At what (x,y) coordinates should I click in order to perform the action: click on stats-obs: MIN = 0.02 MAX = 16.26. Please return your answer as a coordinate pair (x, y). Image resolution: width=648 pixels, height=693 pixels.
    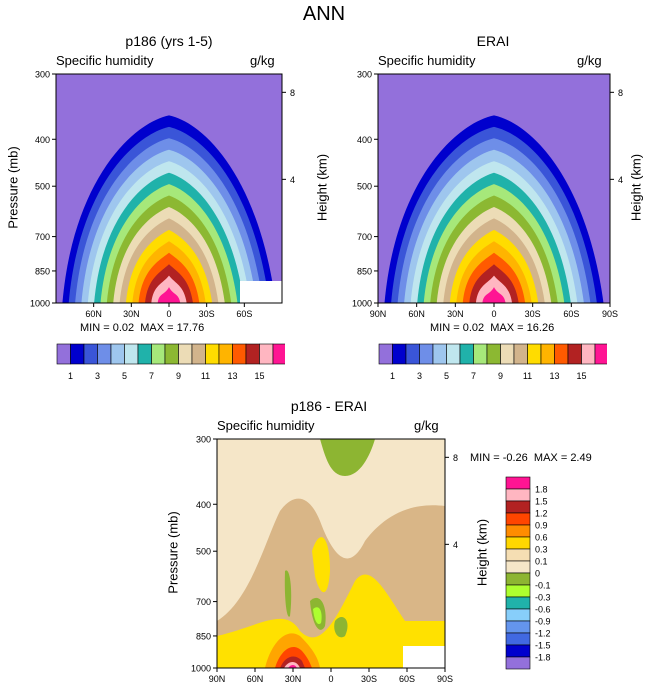
    Looking at the image, I should click on (492, 328).